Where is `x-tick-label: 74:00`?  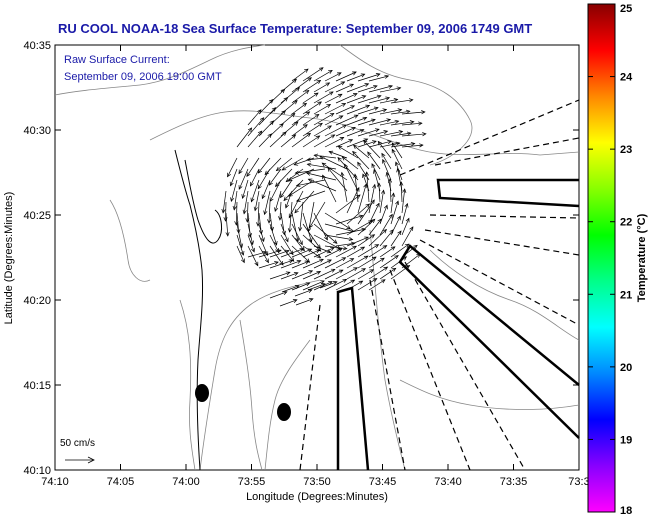 x-tick-label: 74:00 is located at coordinates (186, 482).